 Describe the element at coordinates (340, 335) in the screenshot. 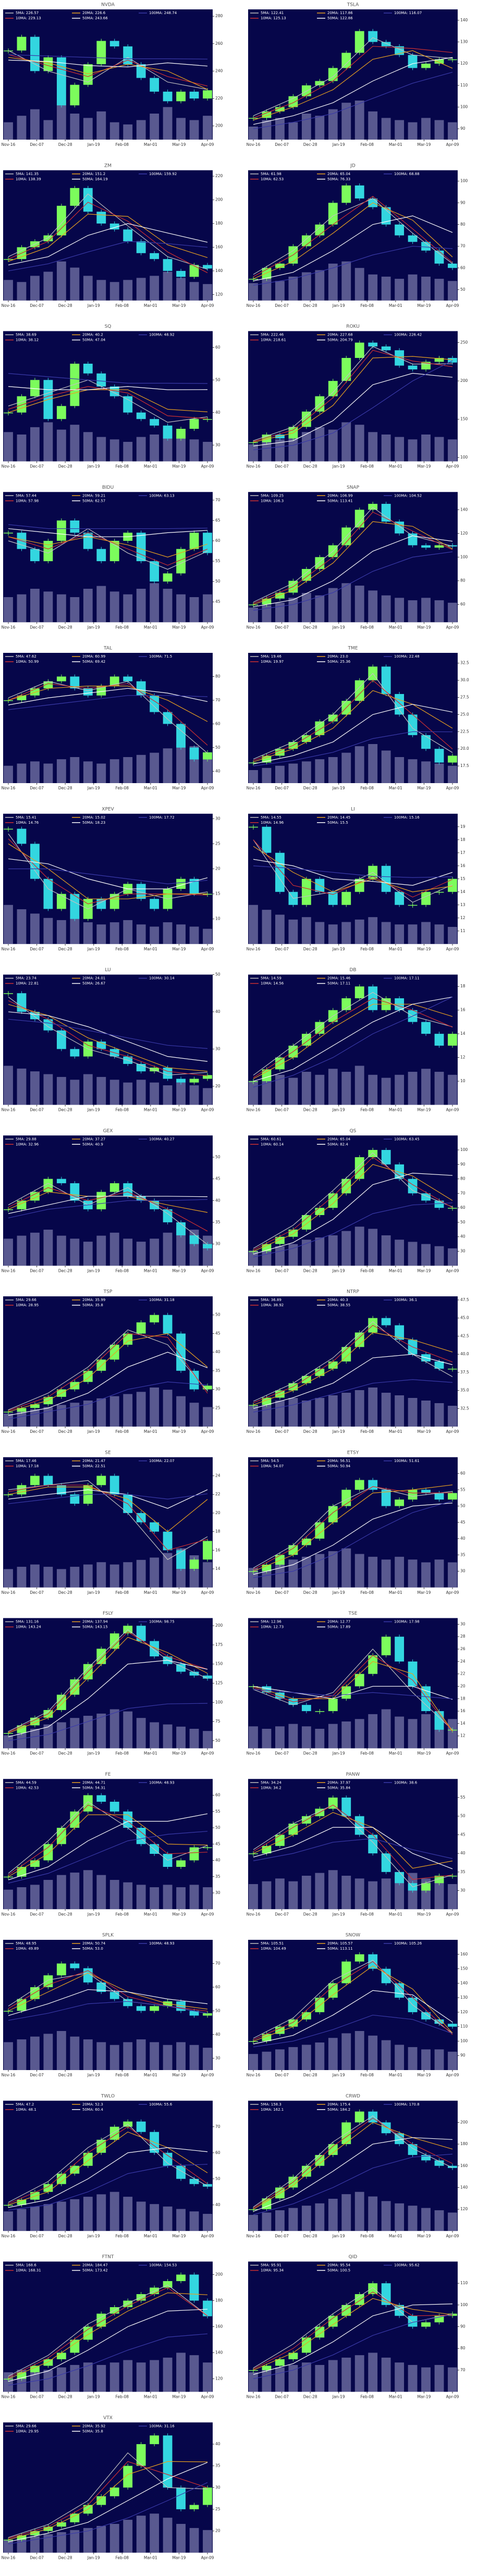

I see `legend-label: 20MA: 227.68` at that location.